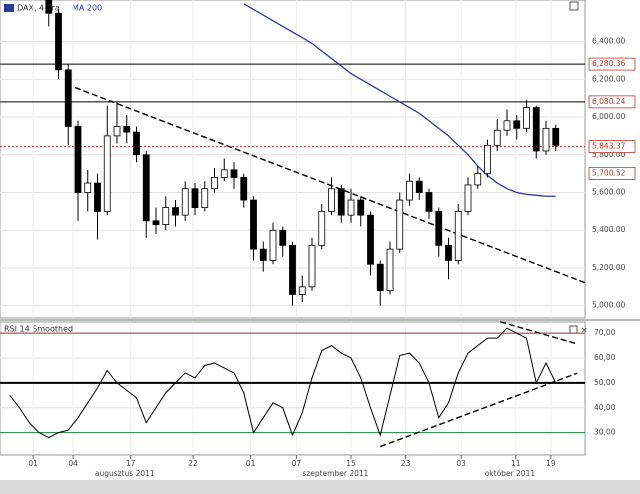 The height and width of the screenshot is (494, 640). I want to click on y-tick-label: 30,00, so click(605, 432).